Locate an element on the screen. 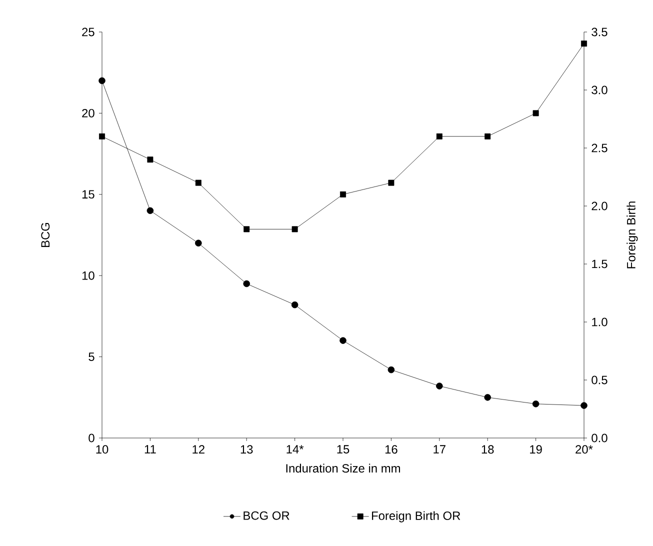  y-tick-label: 0 is located at coordinates (91, 438).